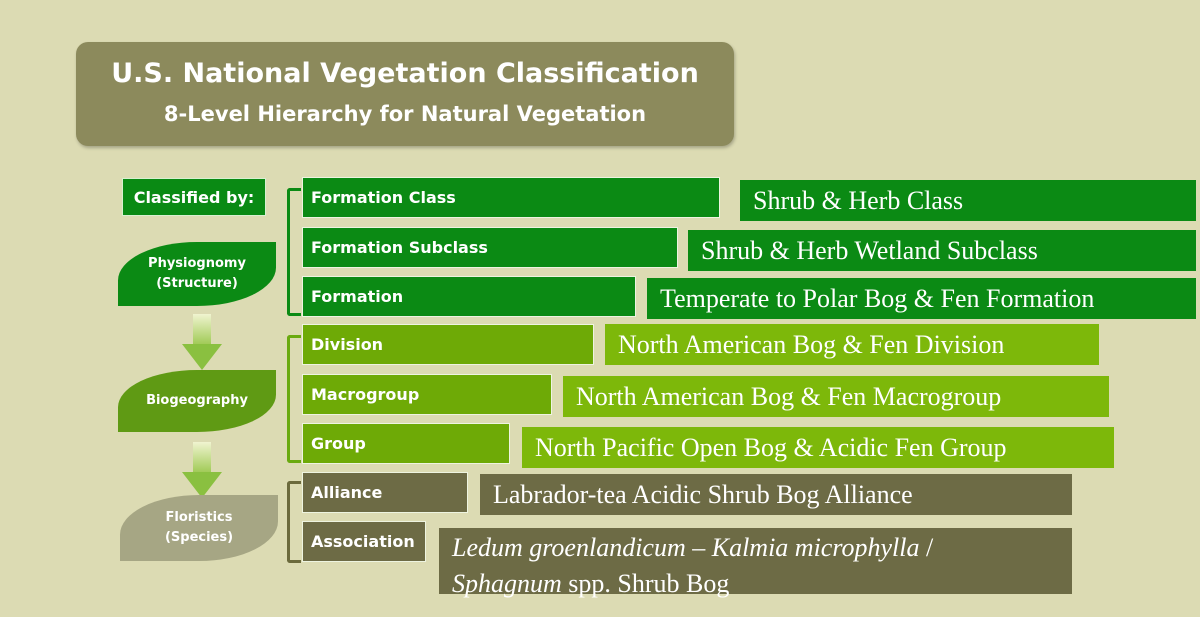  I want to click on biogeography-bracket, so click(294, 399).